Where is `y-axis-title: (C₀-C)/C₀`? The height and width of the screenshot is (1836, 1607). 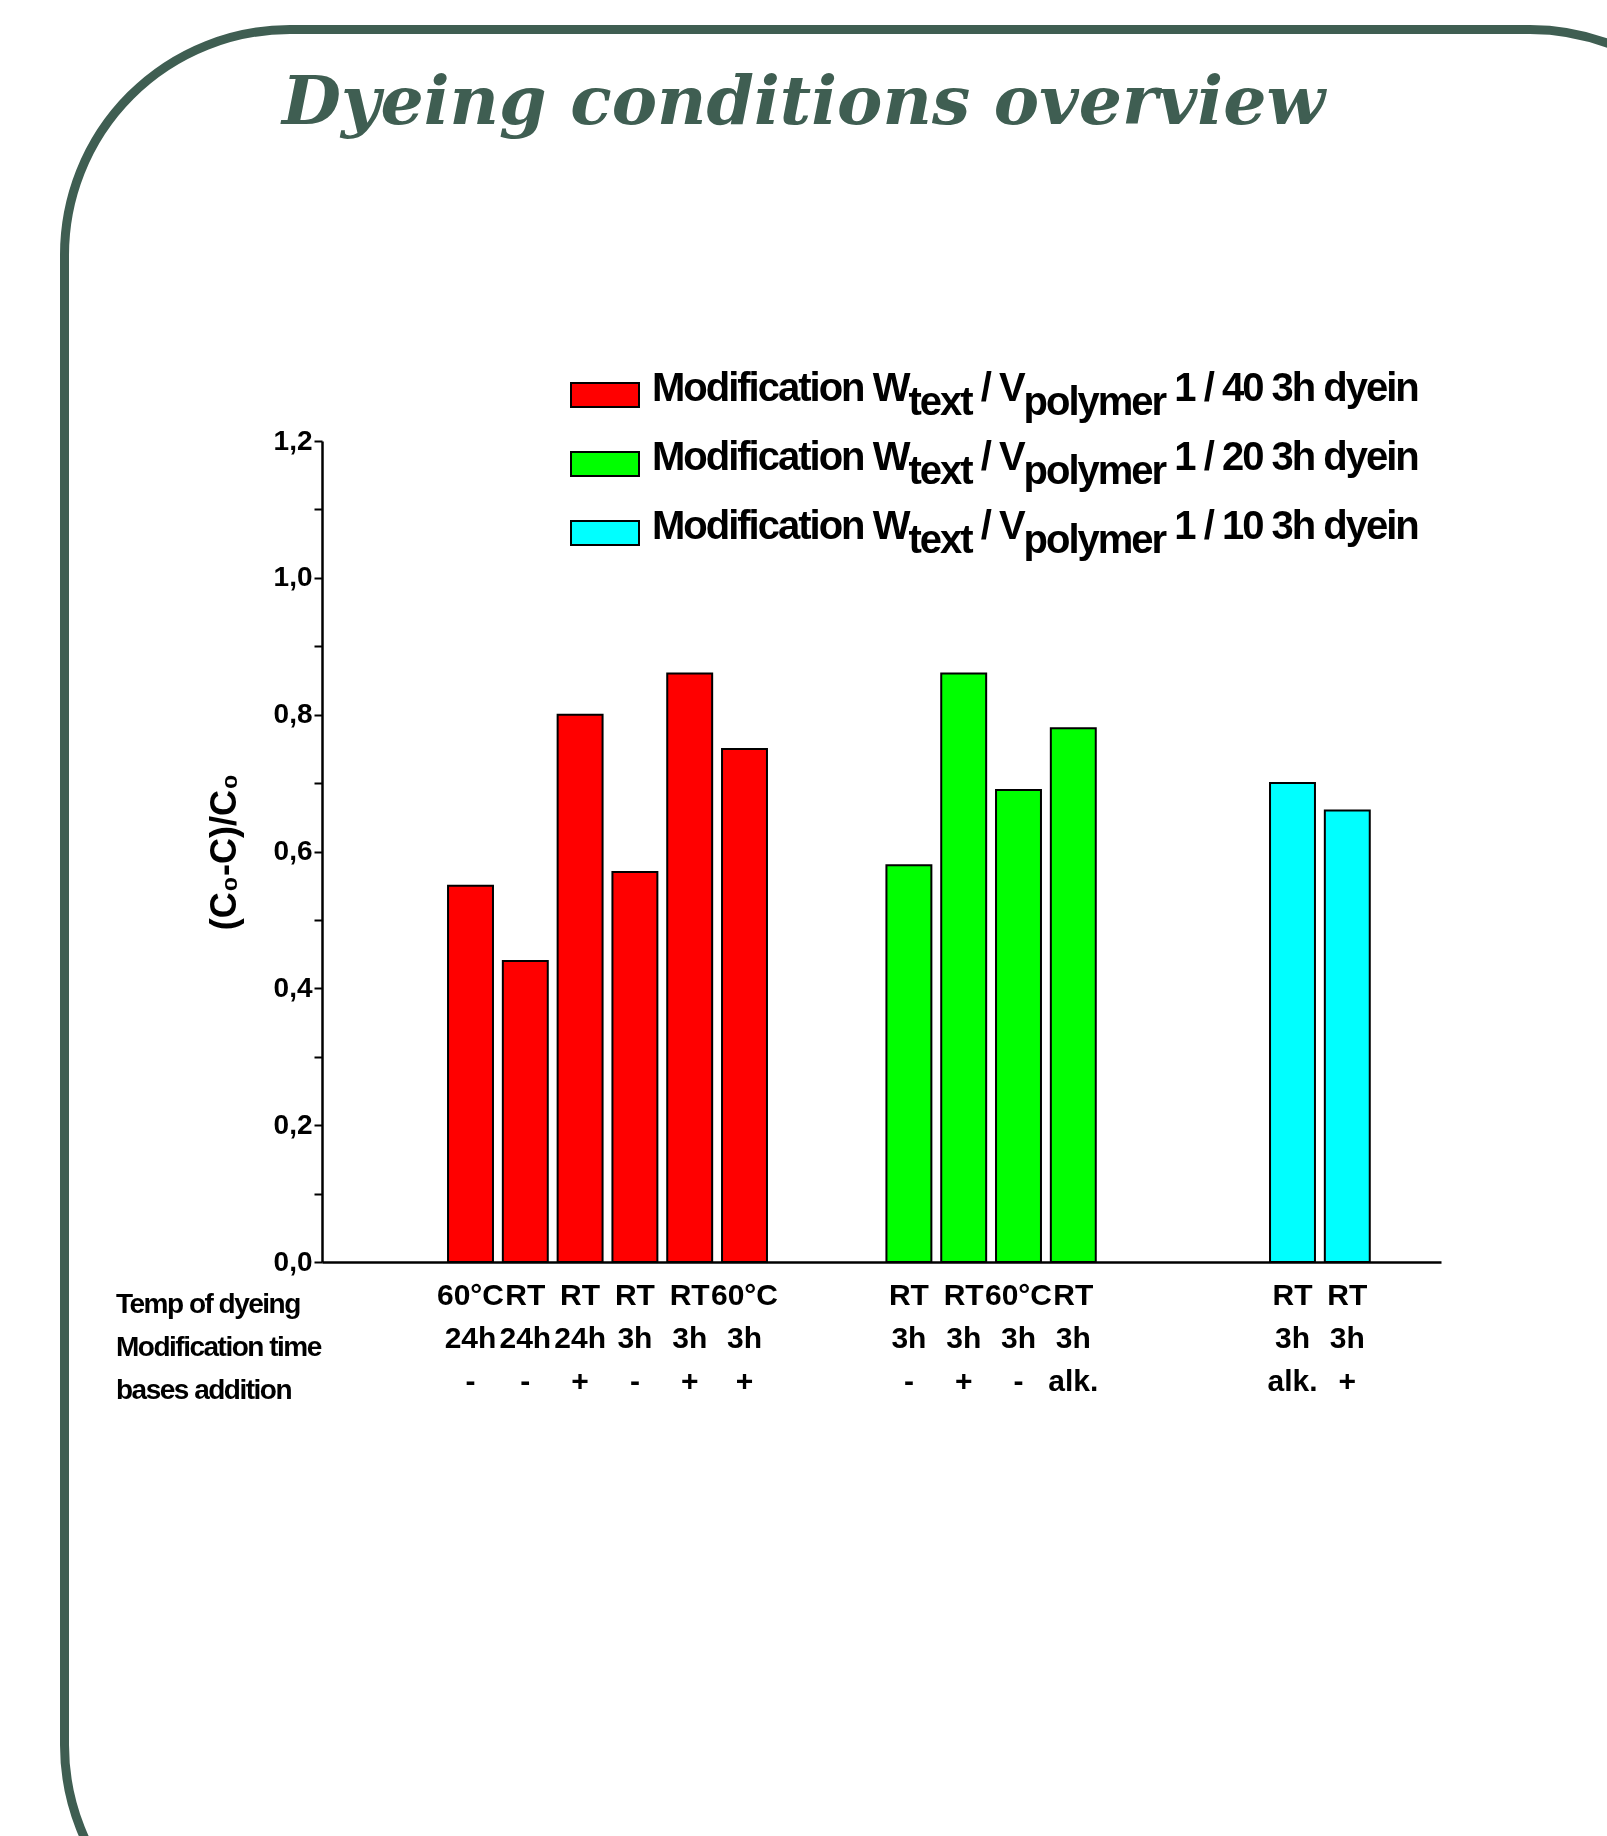
y-axis-title: (C₀-C)/C₀ is located at coordinates (223, 852).